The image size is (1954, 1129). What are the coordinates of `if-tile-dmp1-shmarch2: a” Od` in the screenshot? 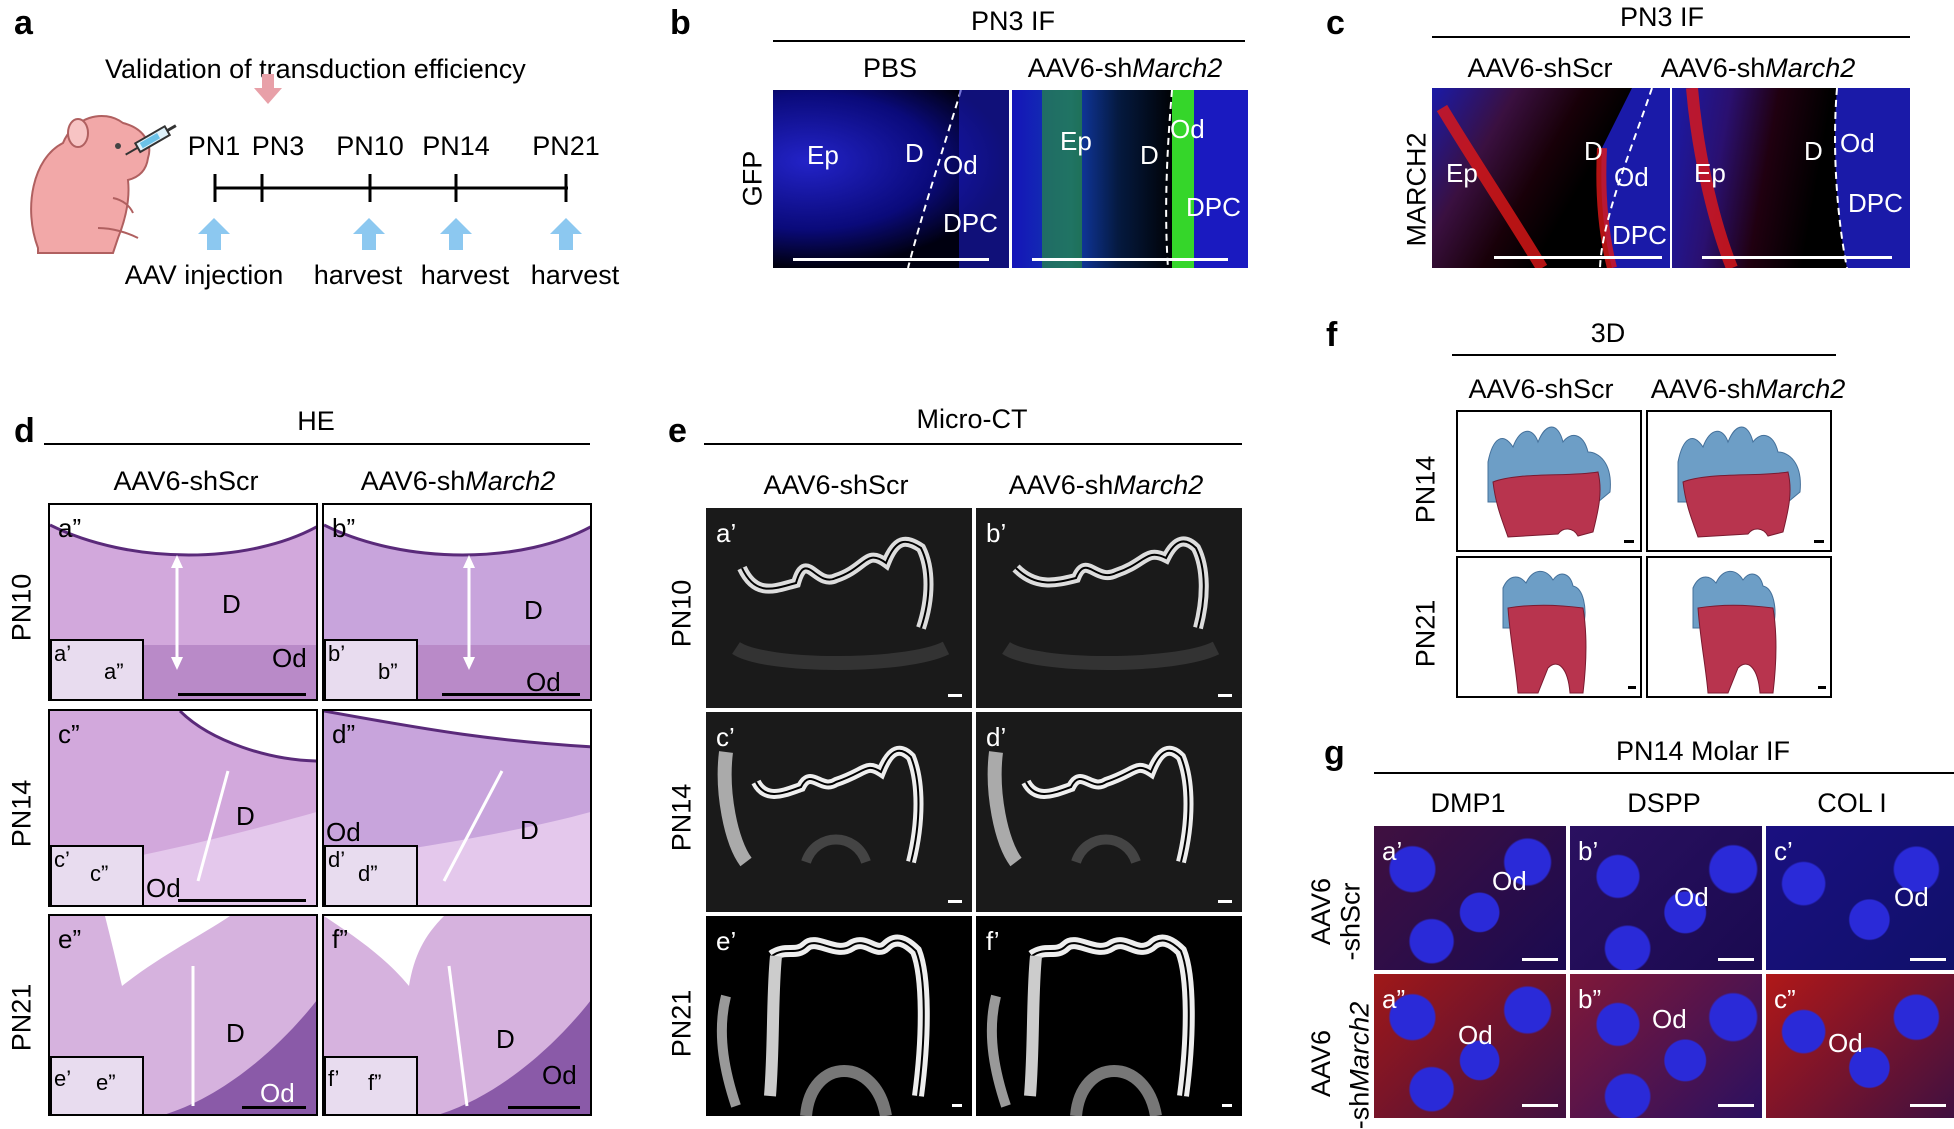 It's located at (1470, 1046).